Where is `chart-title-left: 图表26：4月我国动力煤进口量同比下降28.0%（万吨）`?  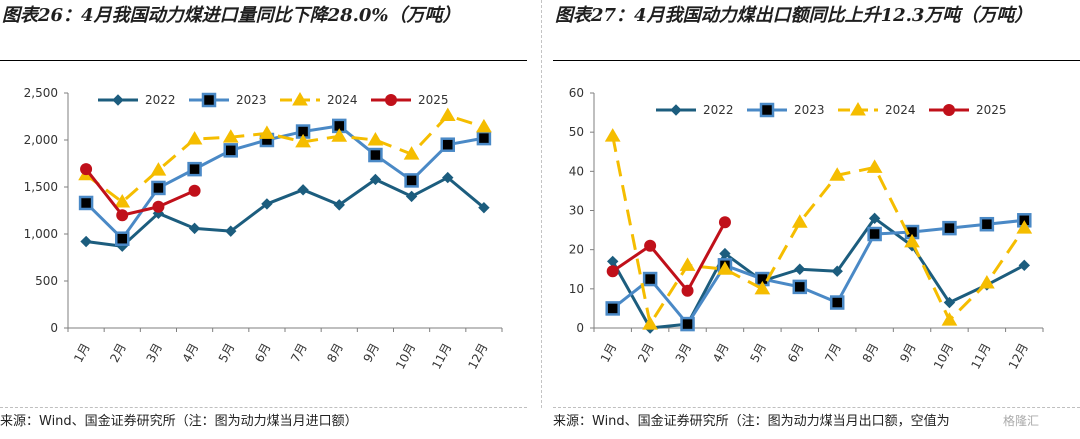
chart-title-left: 图表26：4月我国动力煤进口量同比下降28.0%（万吨） is located at coordinates (231, 15).